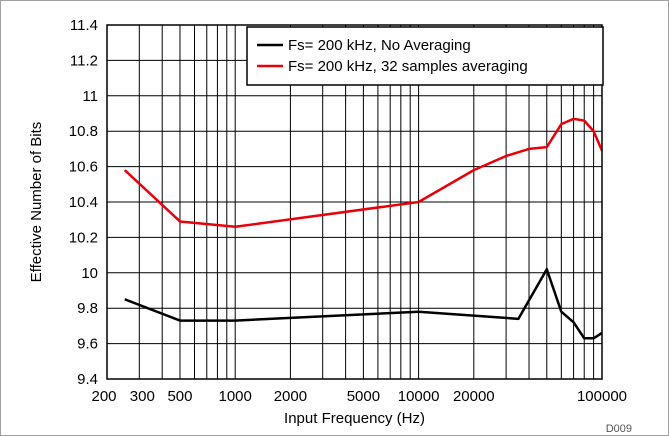 The image size is (669, 437). I want to click on y-tick-label: 10.2, so click(83, 237).